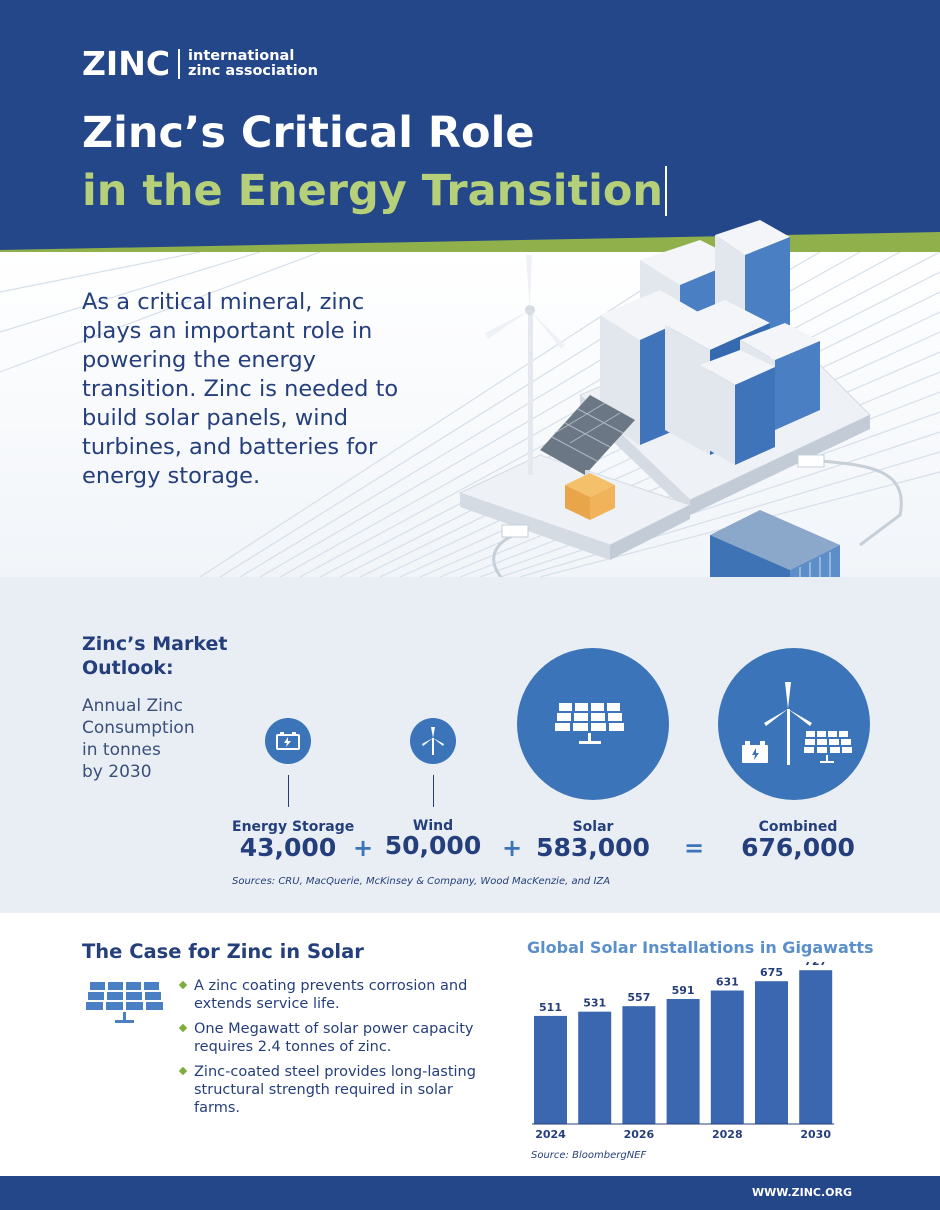 Image resolution: width=940 pixels, height=1210 pixels. Describe the element at coordinates (550, 1069) in the screenshot. I see `bar-2024` at that location.